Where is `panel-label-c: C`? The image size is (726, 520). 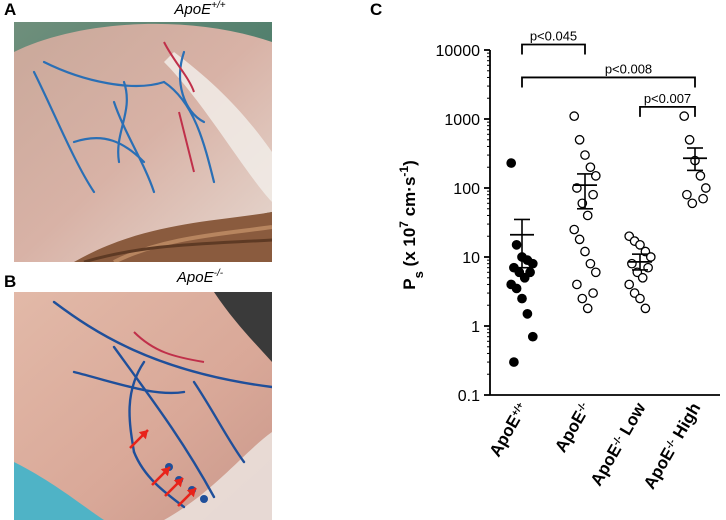
panel-label-c: C is located at coordinates (376, 9).